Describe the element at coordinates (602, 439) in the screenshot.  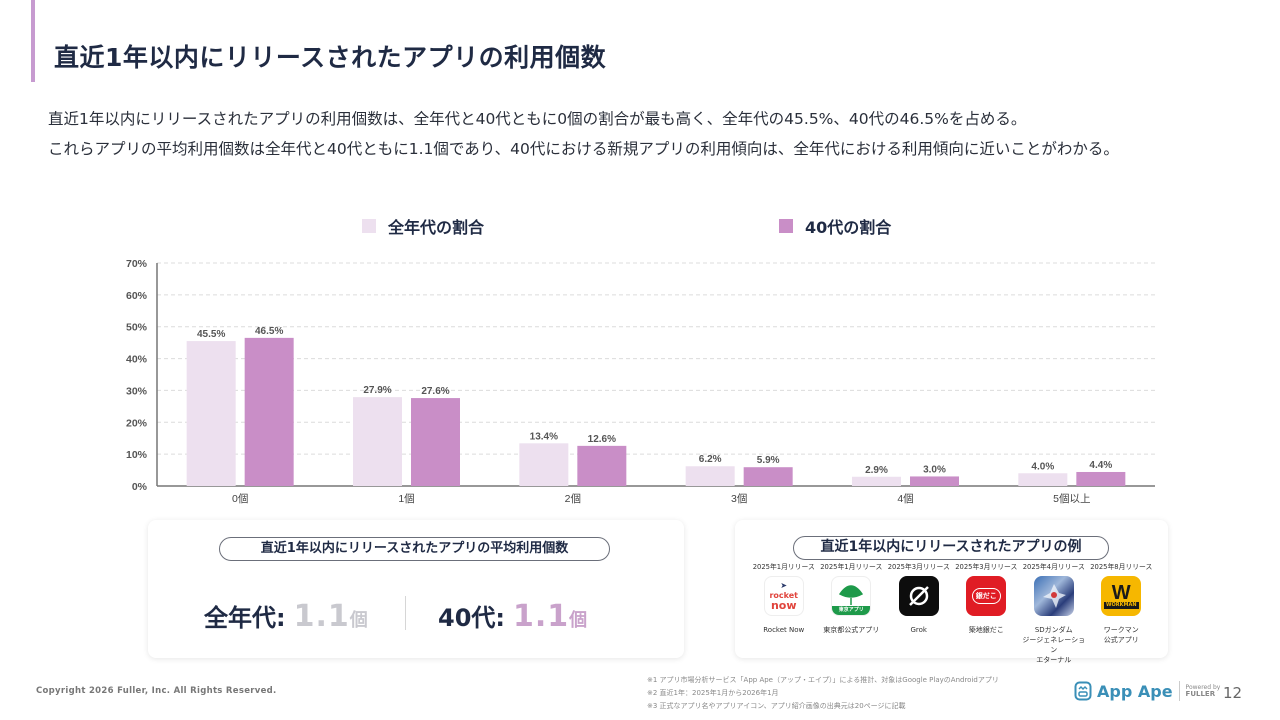
I see `data-label: 12.6%` at that location.